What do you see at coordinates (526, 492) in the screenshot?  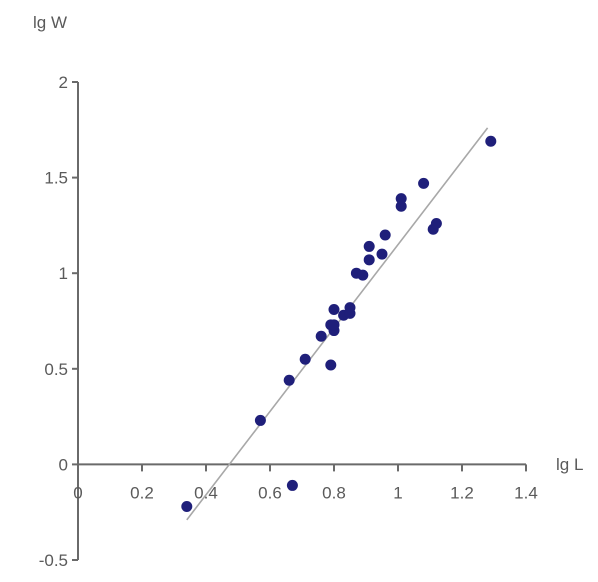 I see `x-tick-label: 1.4` at bounding box center [526, 492].